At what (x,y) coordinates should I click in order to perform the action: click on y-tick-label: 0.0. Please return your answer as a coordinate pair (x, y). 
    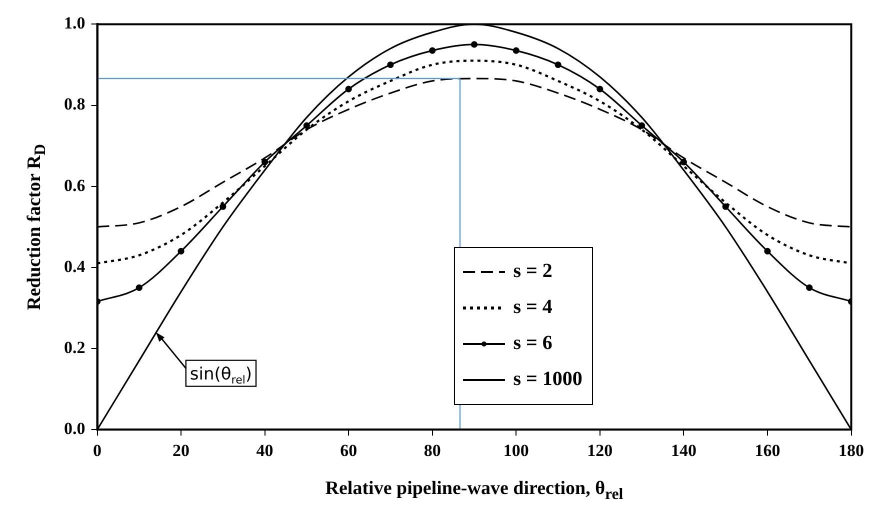
    Looking at the image, I should click on (75, 428).